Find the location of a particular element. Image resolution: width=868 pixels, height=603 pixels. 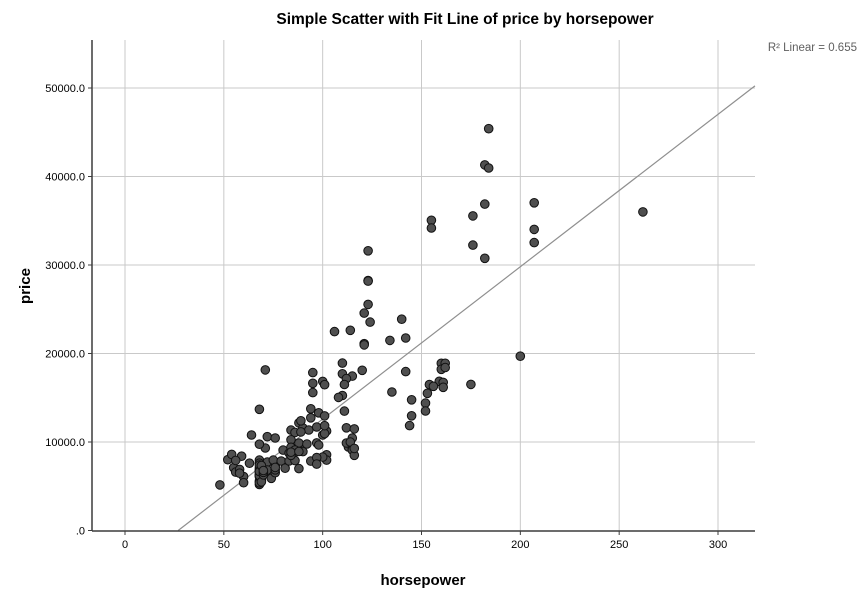

y-tick-label: 40000.0 is located at coordinates (65, 178).